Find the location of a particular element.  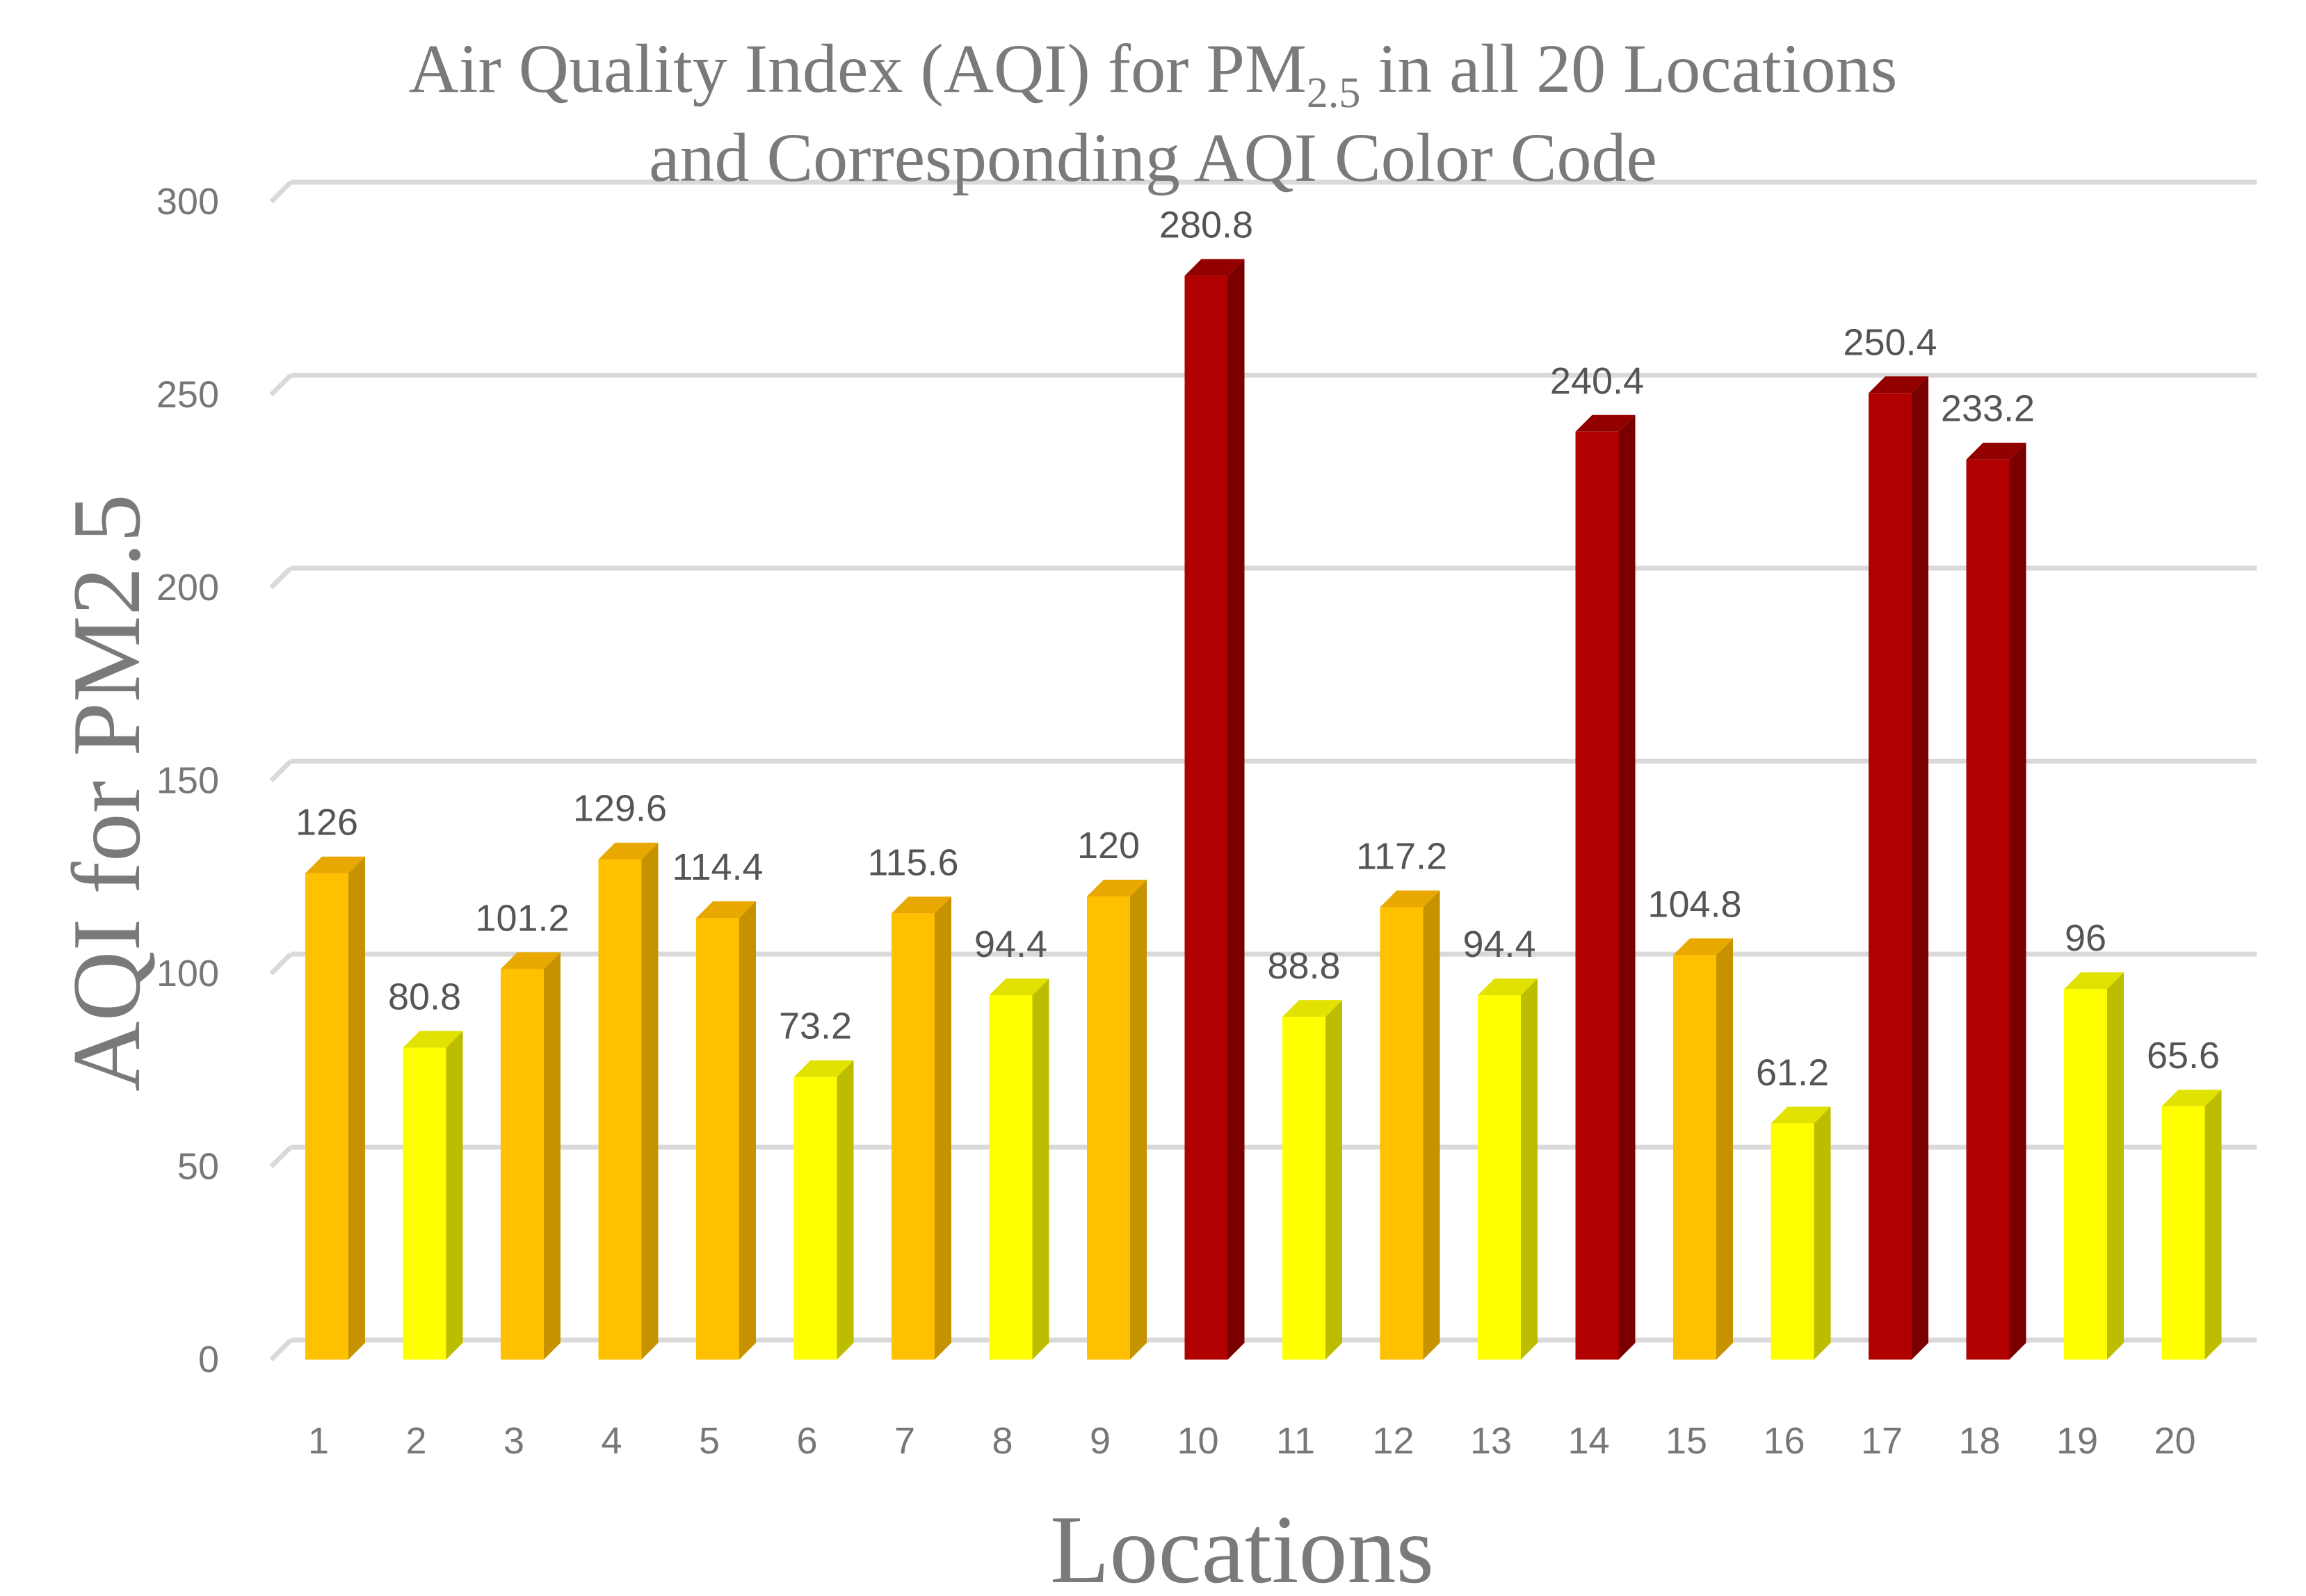

data-label: 233.2 is located at coordinates (1988, 409).